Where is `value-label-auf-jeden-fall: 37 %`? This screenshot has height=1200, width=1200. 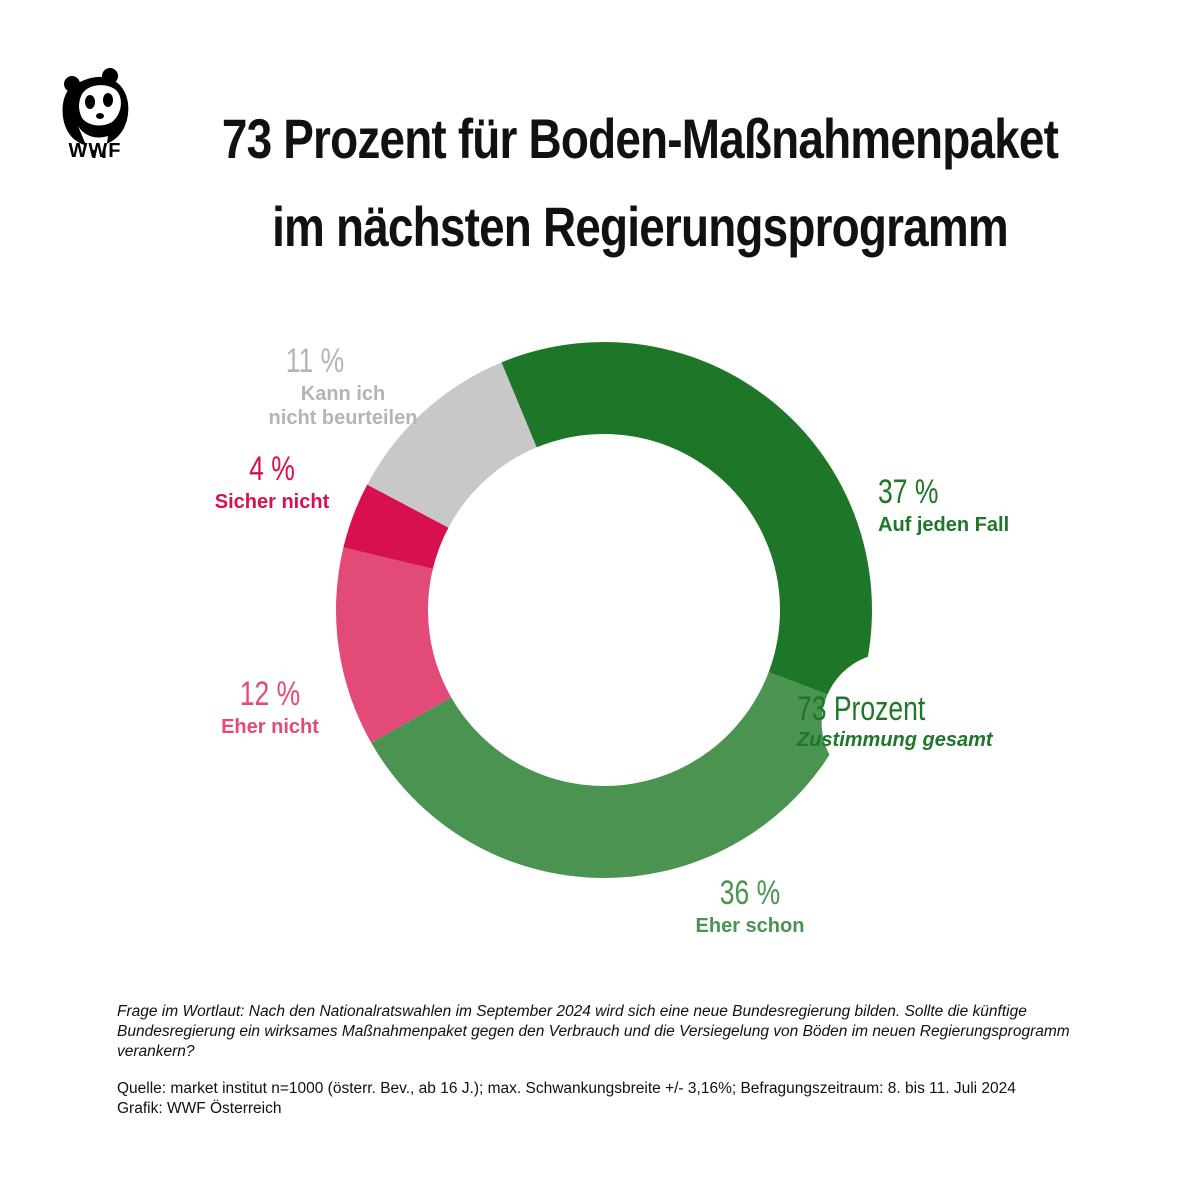
value-label-auf-jeden-fall: 37 % is located at coordinates (908, 492).